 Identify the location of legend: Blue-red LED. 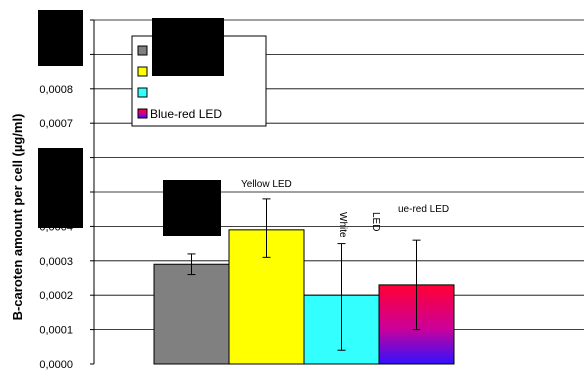
(199, 72).